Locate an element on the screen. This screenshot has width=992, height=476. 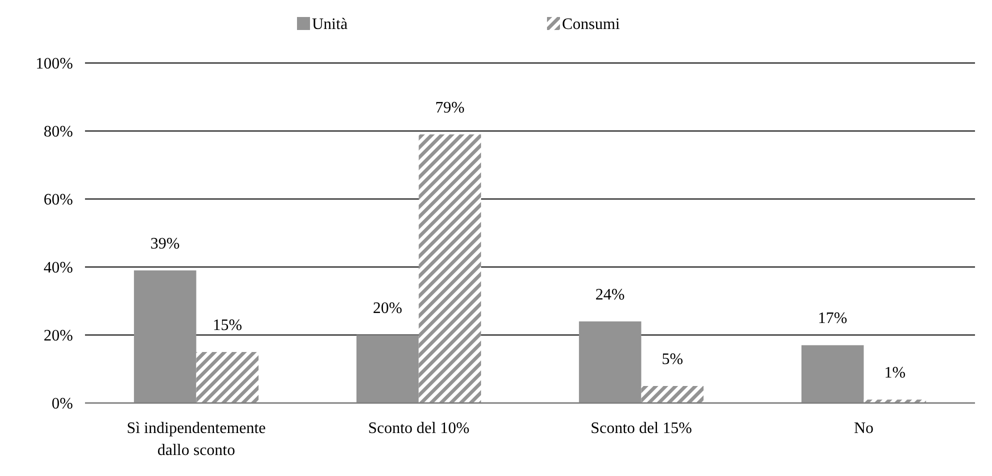
data-label: 39% is located at coordinates (165, 243).